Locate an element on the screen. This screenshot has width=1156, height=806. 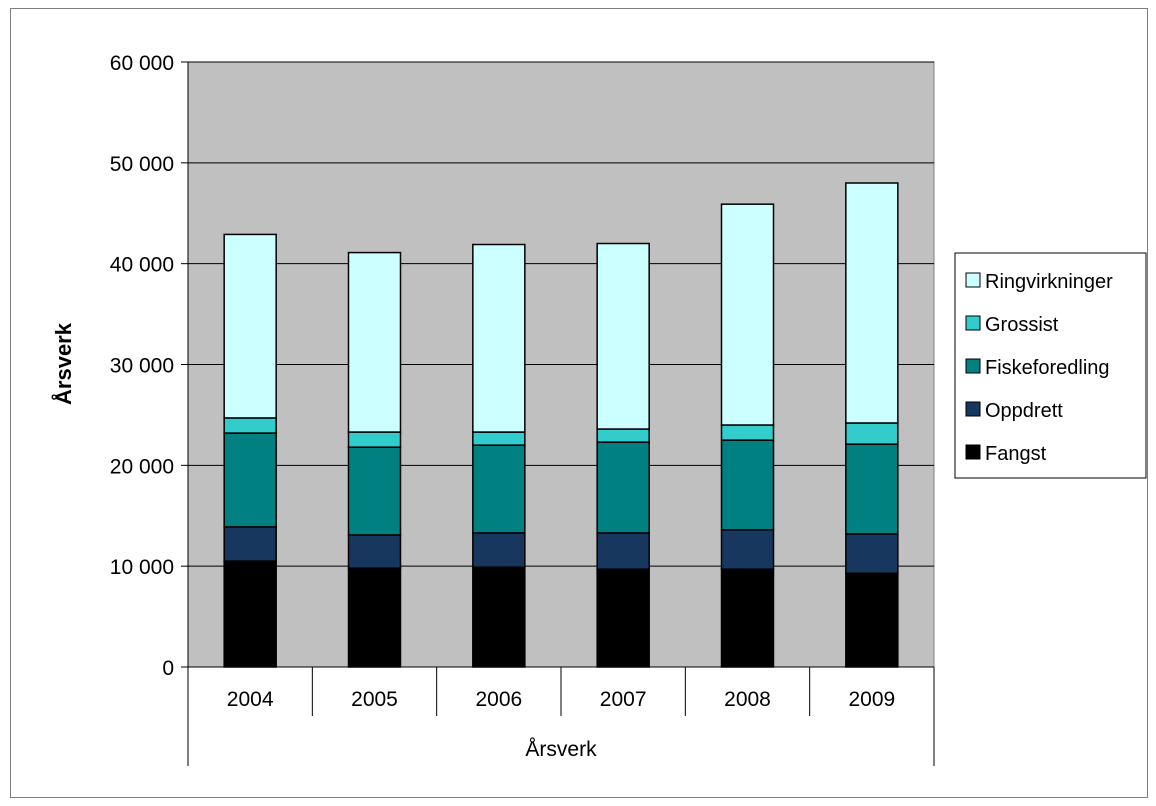
x-tick-label: 2005 is located at coordinates (374, 699).